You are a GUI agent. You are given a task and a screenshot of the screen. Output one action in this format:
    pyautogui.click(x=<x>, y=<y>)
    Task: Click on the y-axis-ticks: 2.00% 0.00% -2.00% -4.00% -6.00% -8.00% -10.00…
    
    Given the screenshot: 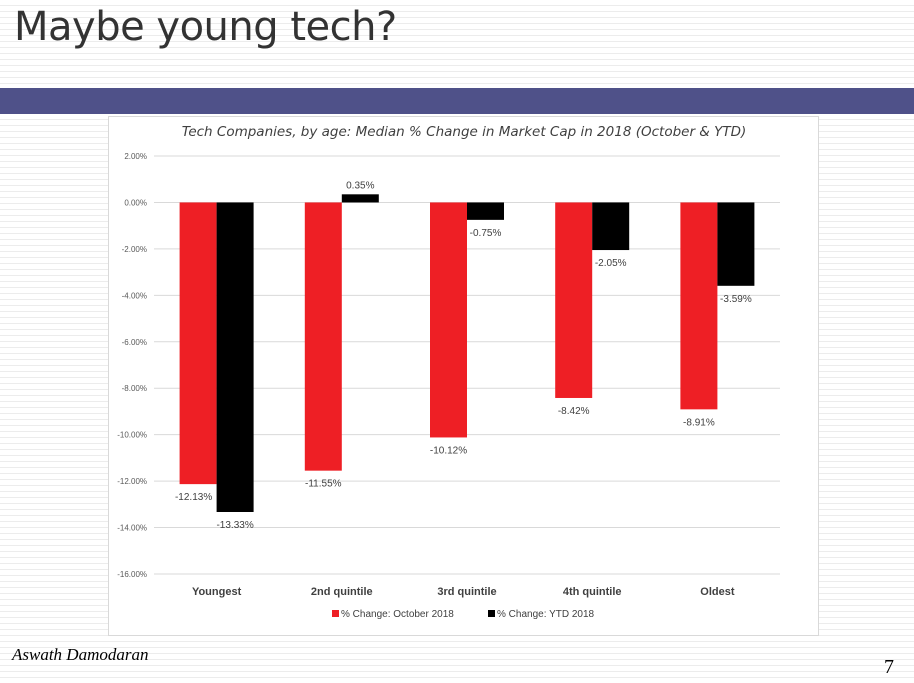 What is the action you would take?
    pyautogui.click(x=132, y=365)
    